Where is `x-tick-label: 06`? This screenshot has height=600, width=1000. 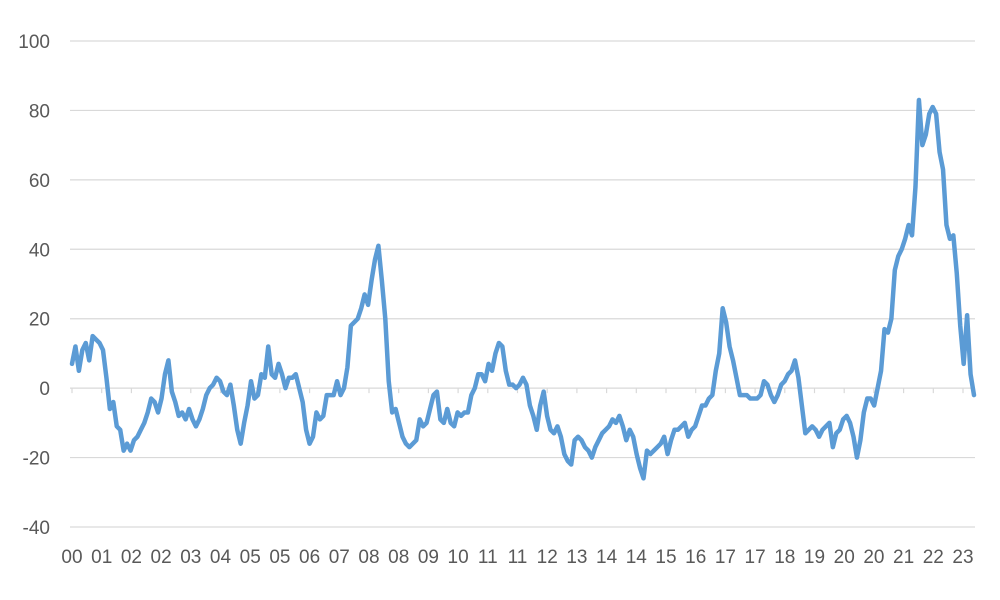
x-tick-label: 06 is located at coordinates (309, 557).